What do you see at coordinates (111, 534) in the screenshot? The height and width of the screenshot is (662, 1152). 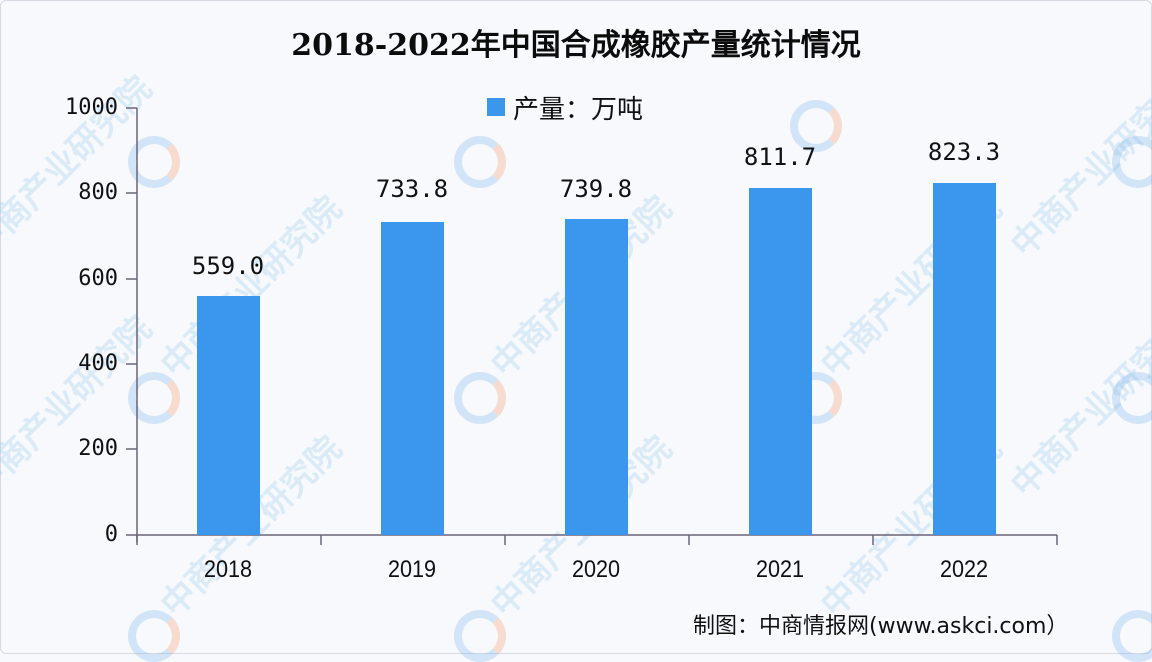 I see `y-tick-label: 0` at bounding box center [111, 534].